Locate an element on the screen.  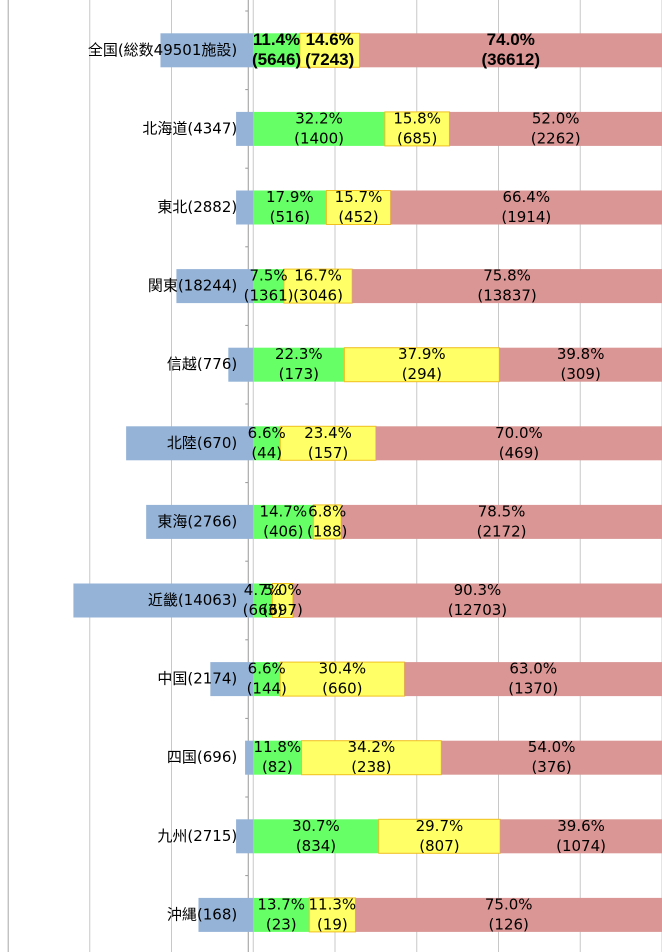
count-label: (5646) is located at coordinates (276, 59).